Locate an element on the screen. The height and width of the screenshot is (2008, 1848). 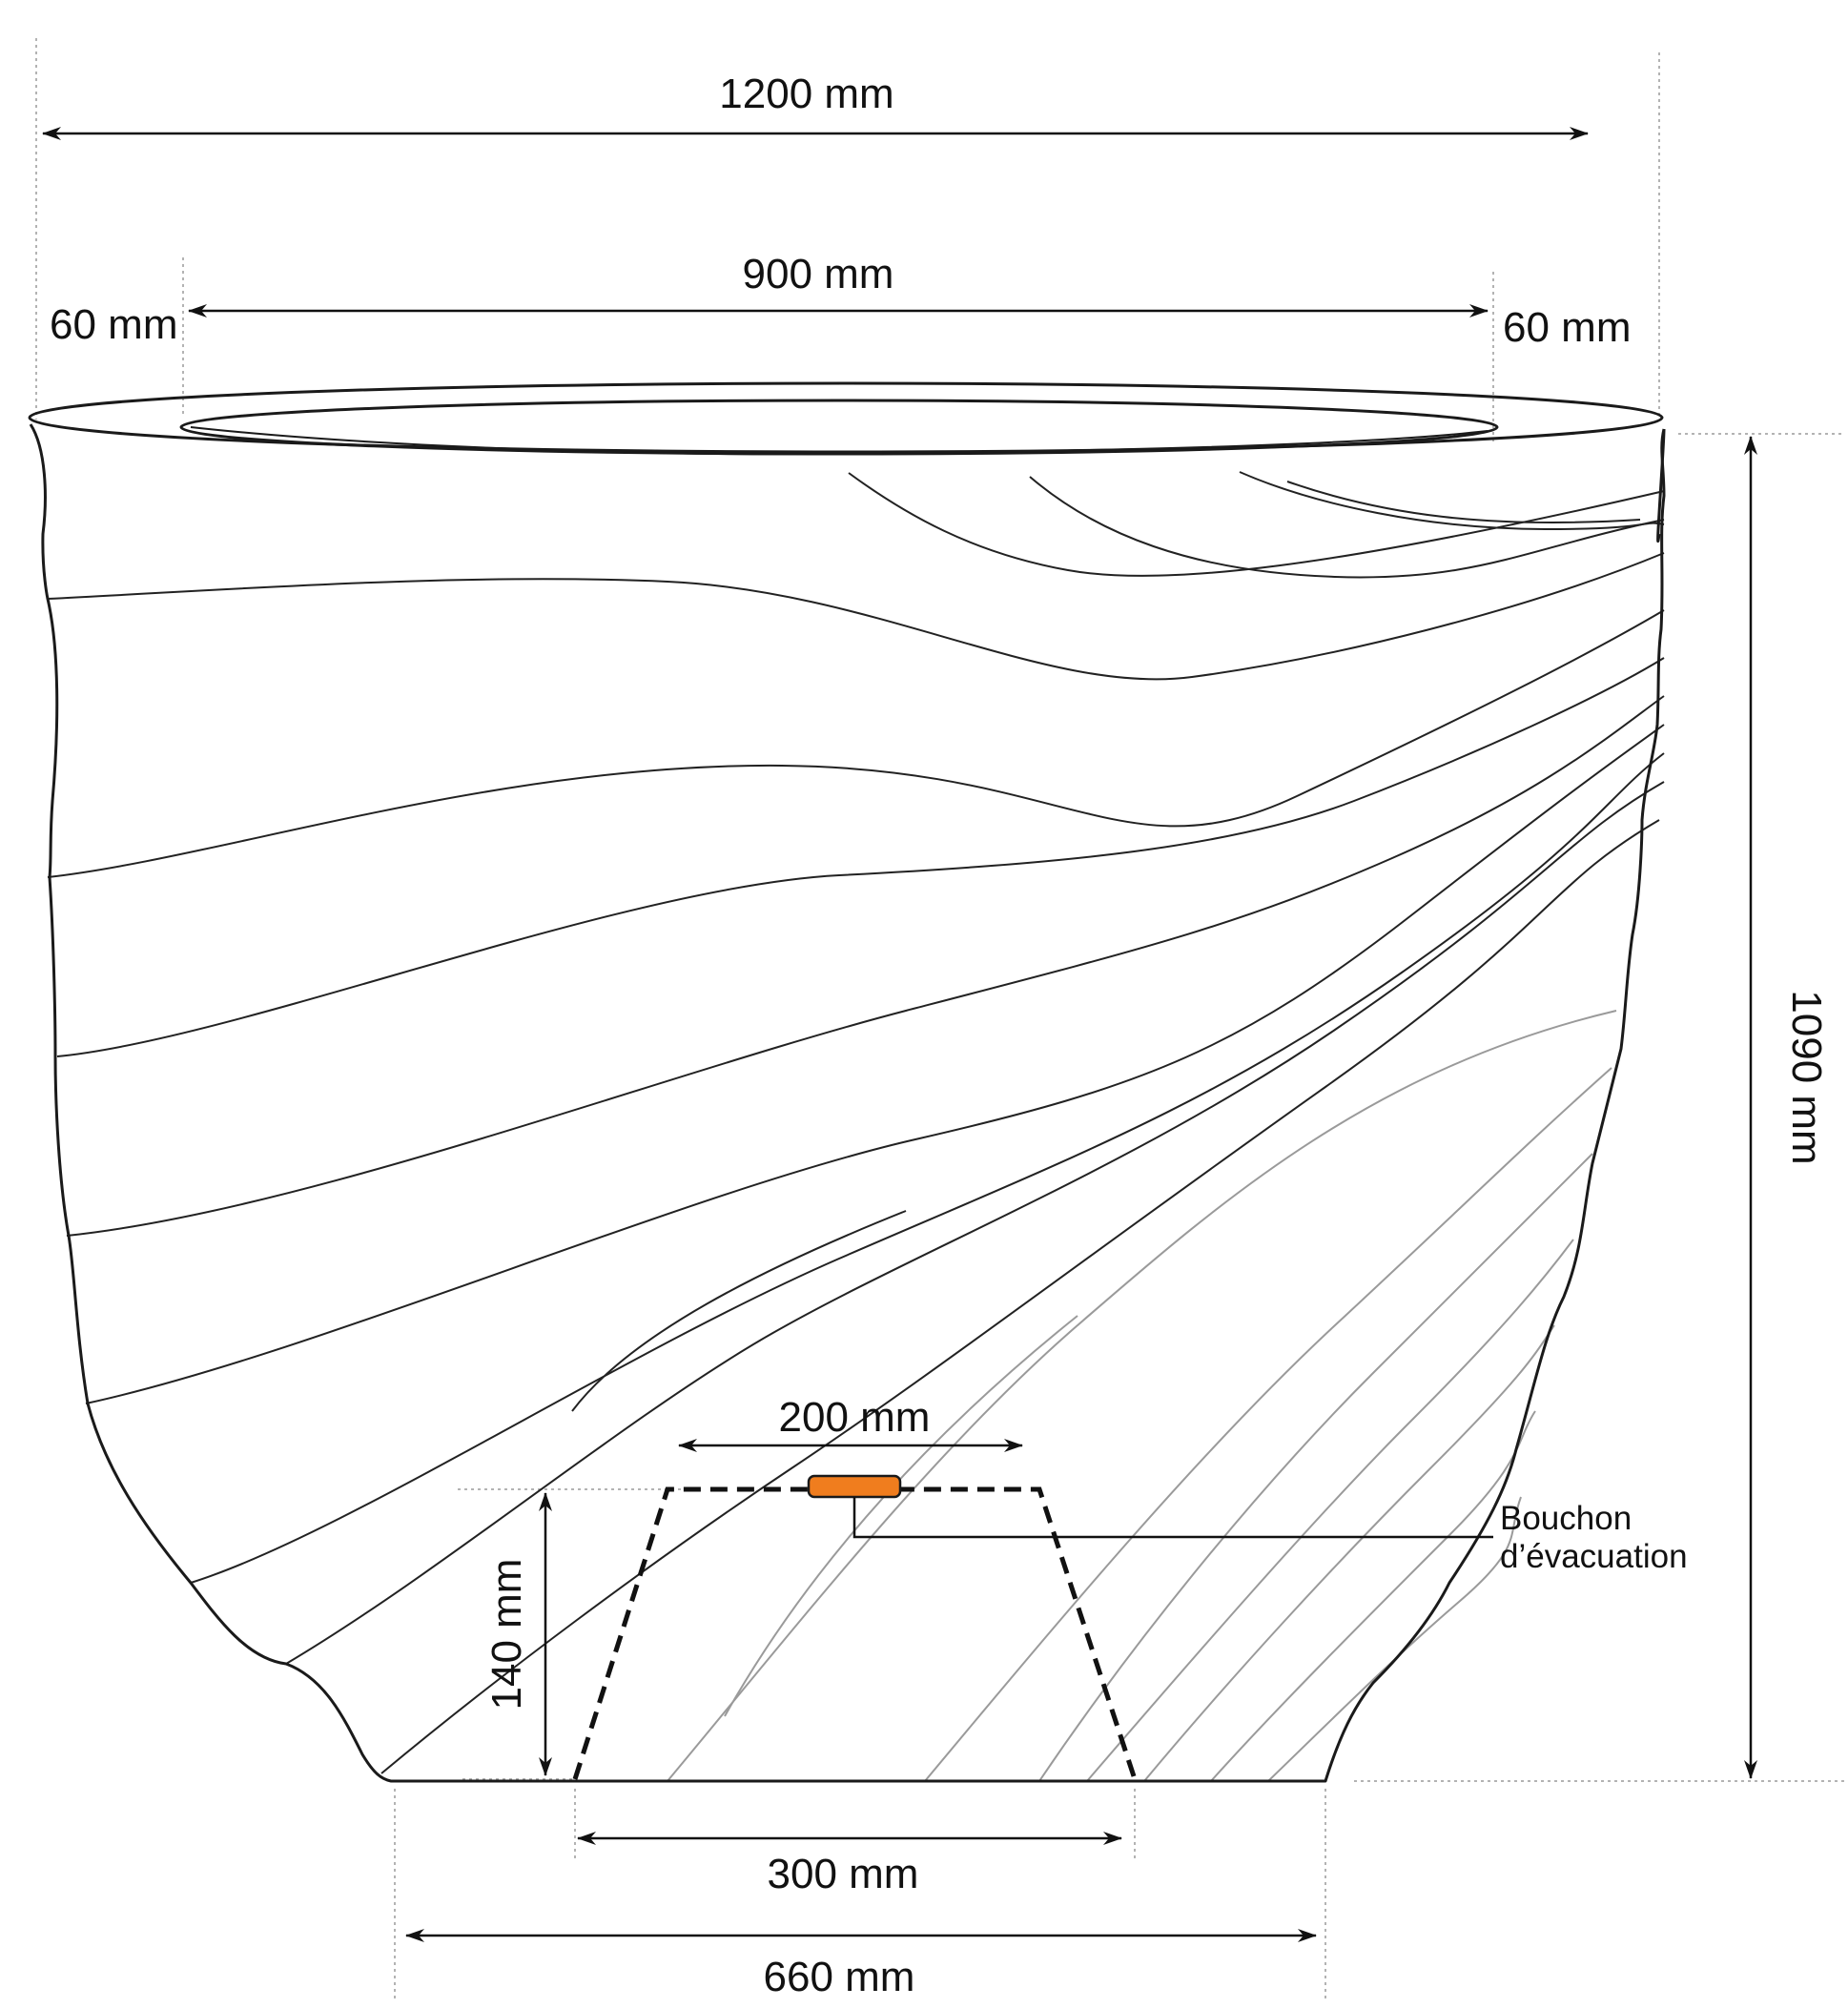
base-height-label: 140 mm is located at coordinates (507, 1635).